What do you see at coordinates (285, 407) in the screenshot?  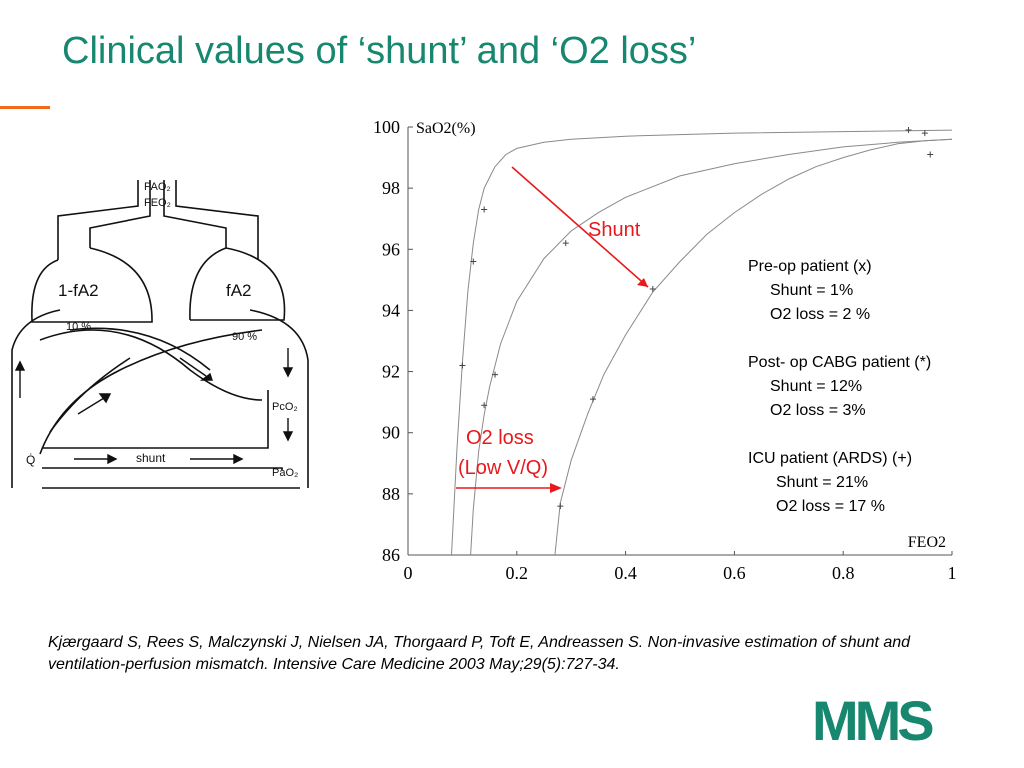 I see `diagram-label-pco2: PcO₂` at bounding box center [285, 407].